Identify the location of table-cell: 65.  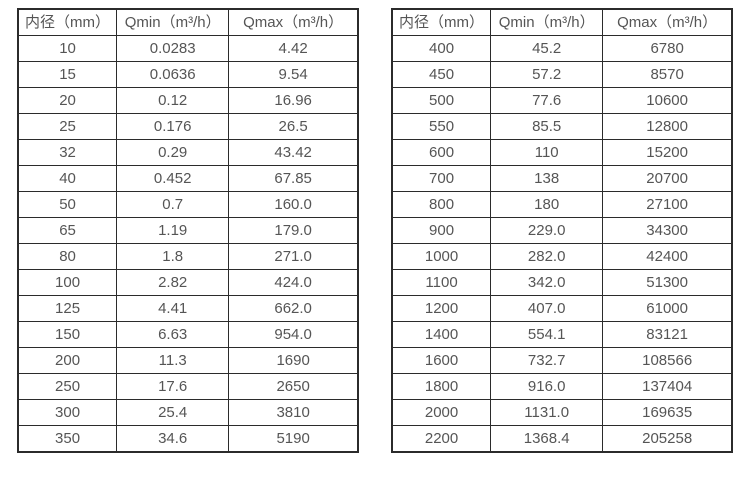
(67, 230).